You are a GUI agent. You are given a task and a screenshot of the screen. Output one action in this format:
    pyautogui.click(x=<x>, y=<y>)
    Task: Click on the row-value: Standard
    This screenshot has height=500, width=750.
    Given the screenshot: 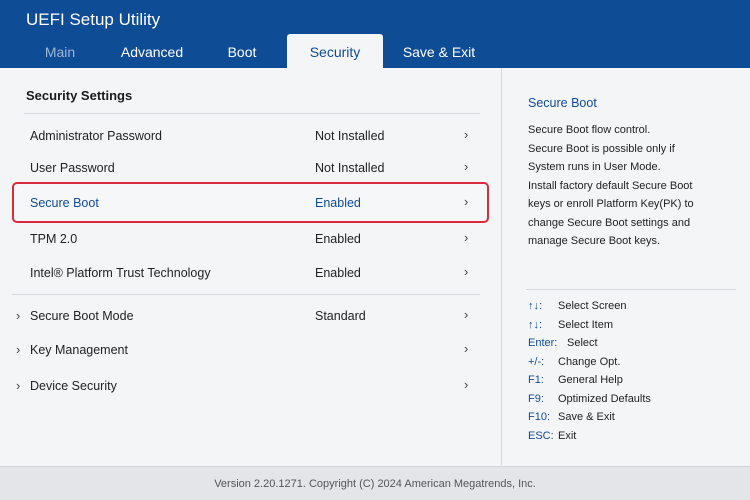 What is the action you would take?
    pyautogui.click(x=340, y=316)
    